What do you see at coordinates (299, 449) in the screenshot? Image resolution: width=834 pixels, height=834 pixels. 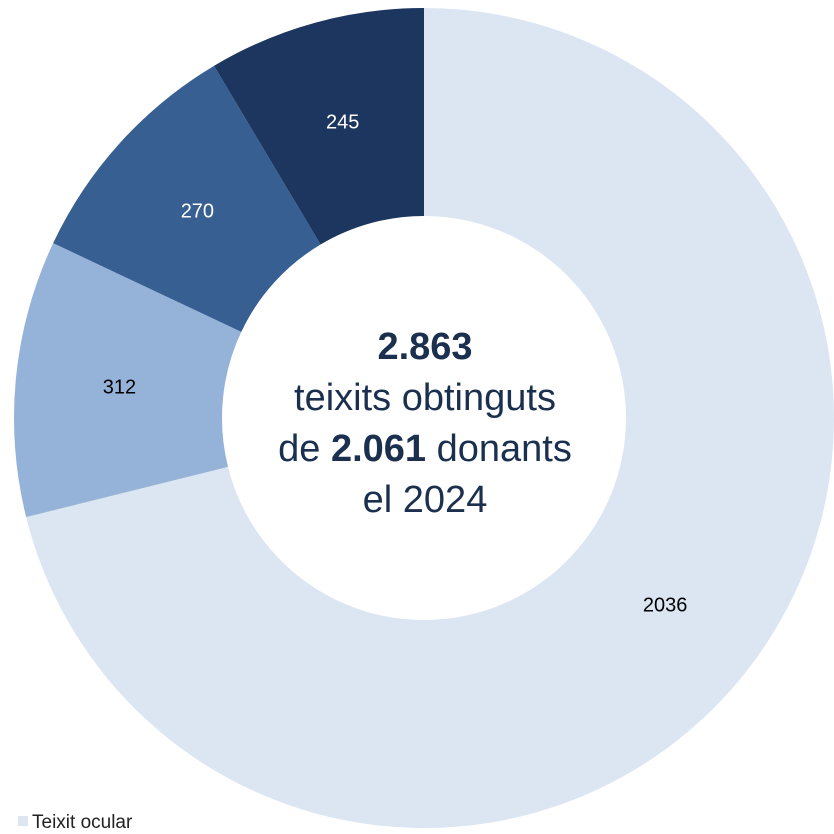 I see `donors-prefix: de` at bounding box center [299, 449].